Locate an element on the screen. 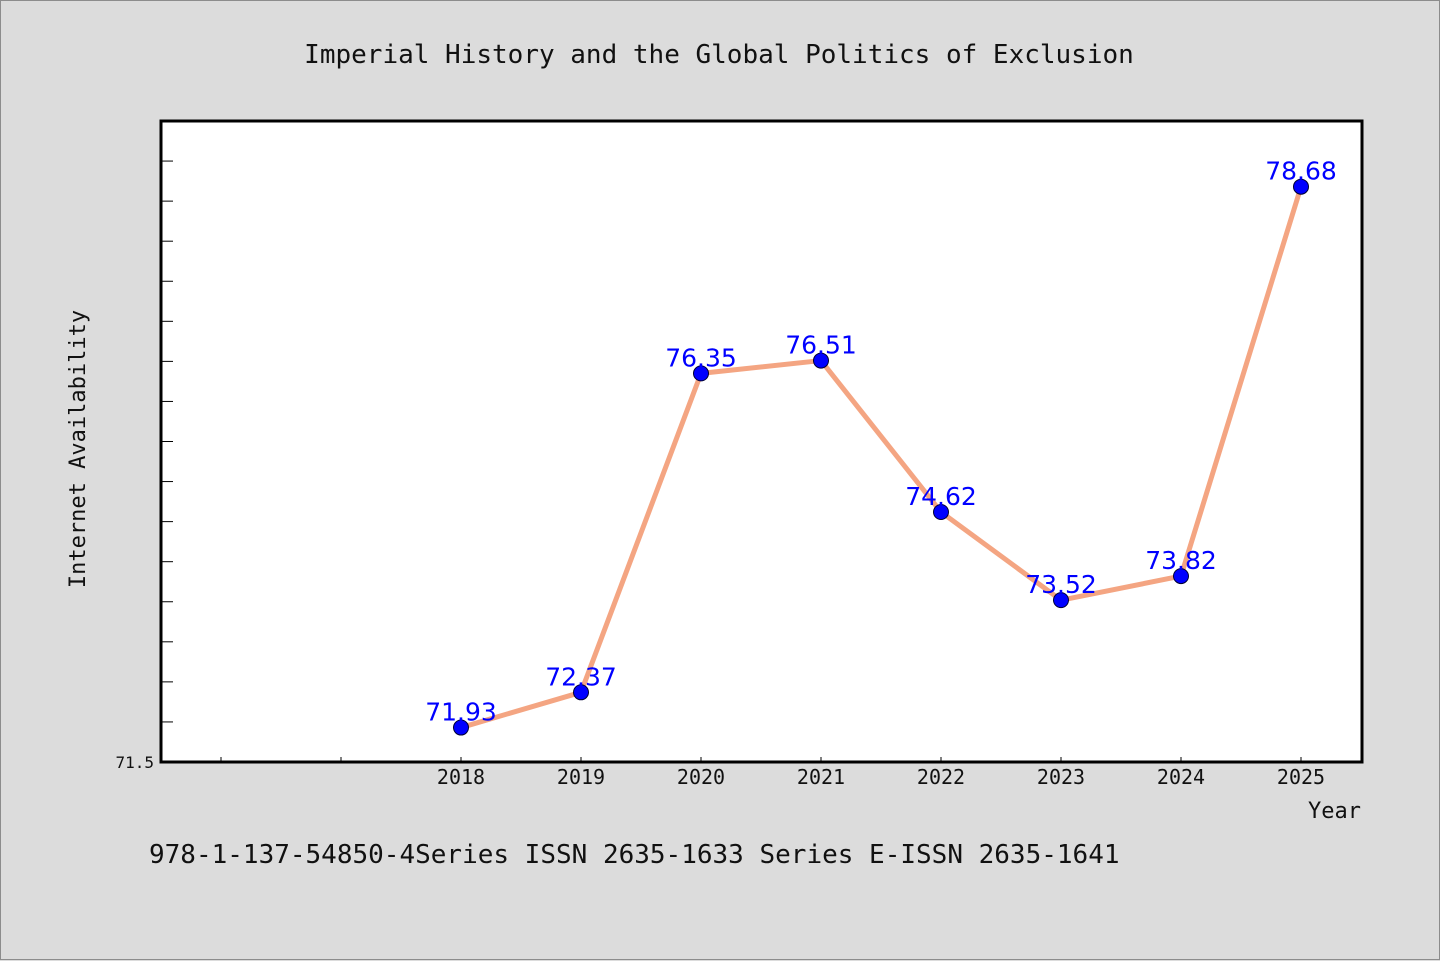  y-tick-label: 71.5 is located at coordinates (134, 762).